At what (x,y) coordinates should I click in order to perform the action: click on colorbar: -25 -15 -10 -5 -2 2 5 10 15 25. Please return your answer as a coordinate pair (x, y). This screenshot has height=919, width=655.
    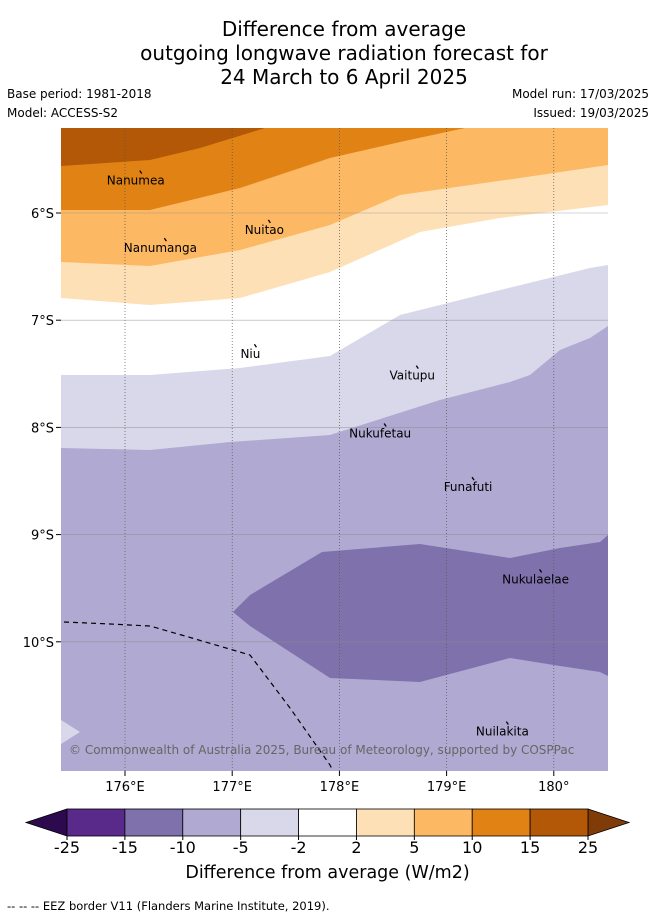
    Looking at the image, I should click on (327, 832).